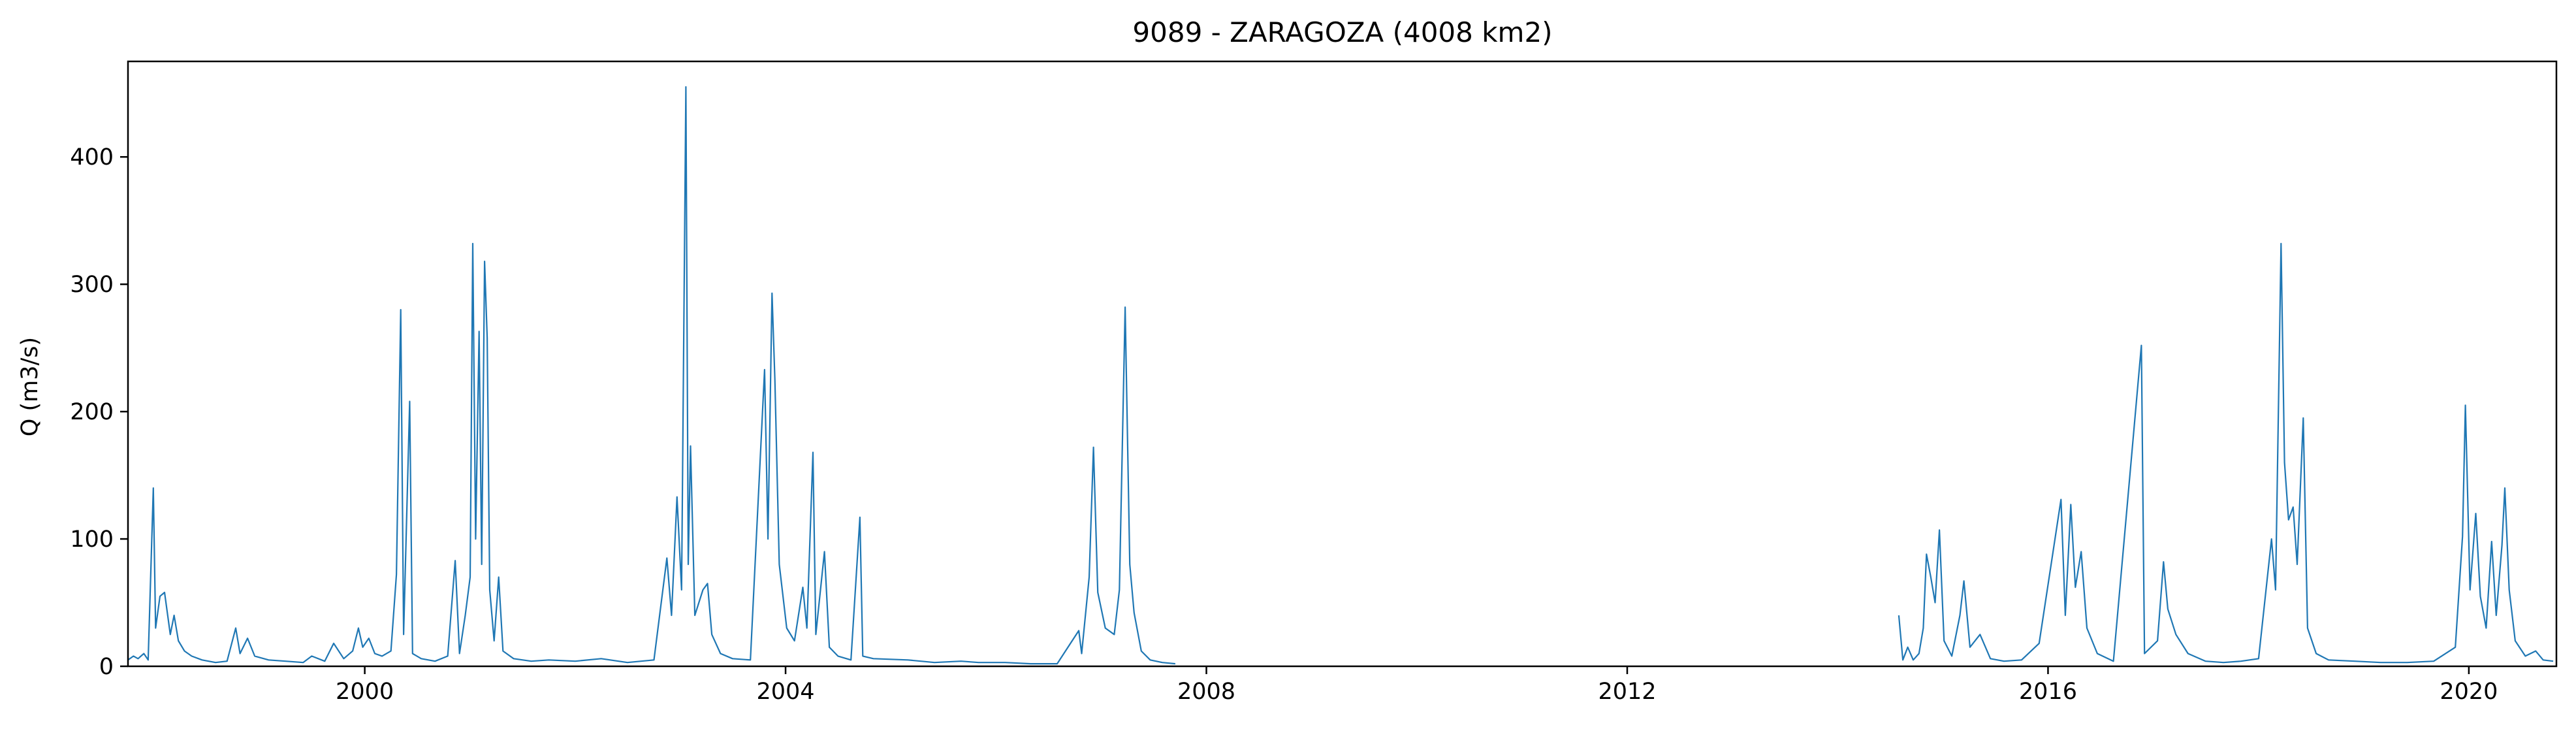 This screenshot has width=2576, height=729. Describe the element at coordinates (365, 692) in the screenshot. I see `x-tick-label: 2000` at that location.